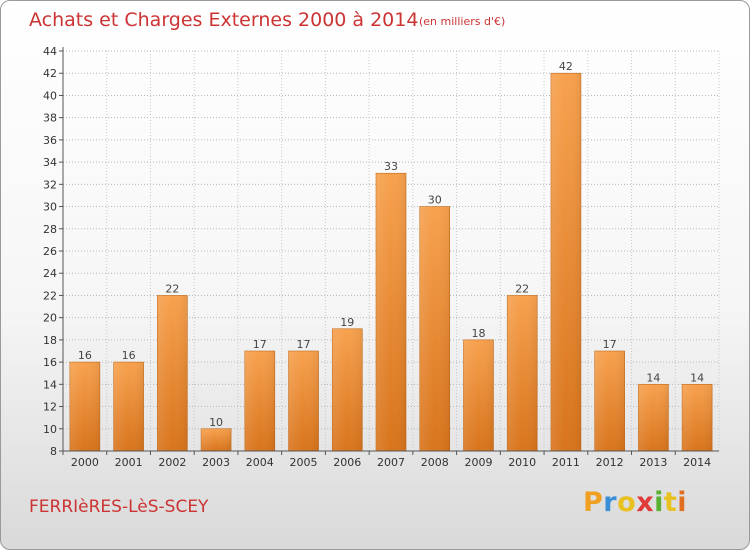 The image size is (750, 550). Describe the element at coordinates (50, 73) in the screenshot. I see `y-tick-label: 42` at that location.